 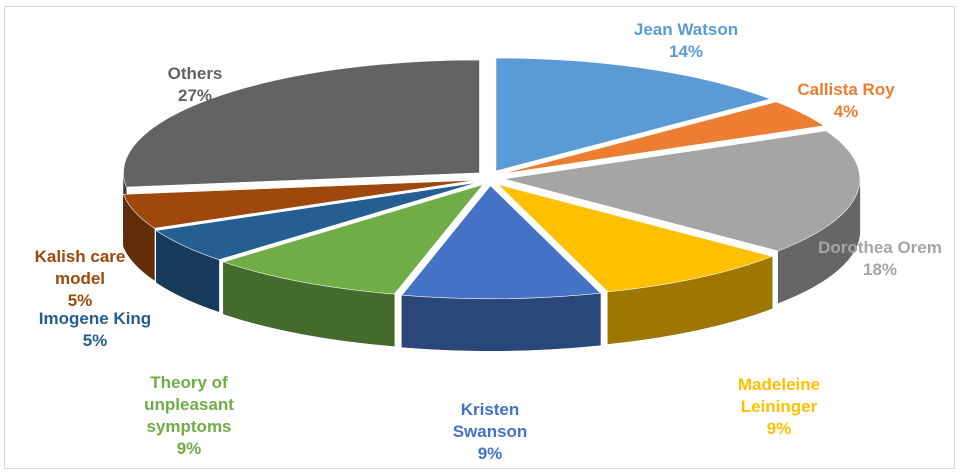 I want to click on data-label-value: 27%, so click(x=195, y=95).